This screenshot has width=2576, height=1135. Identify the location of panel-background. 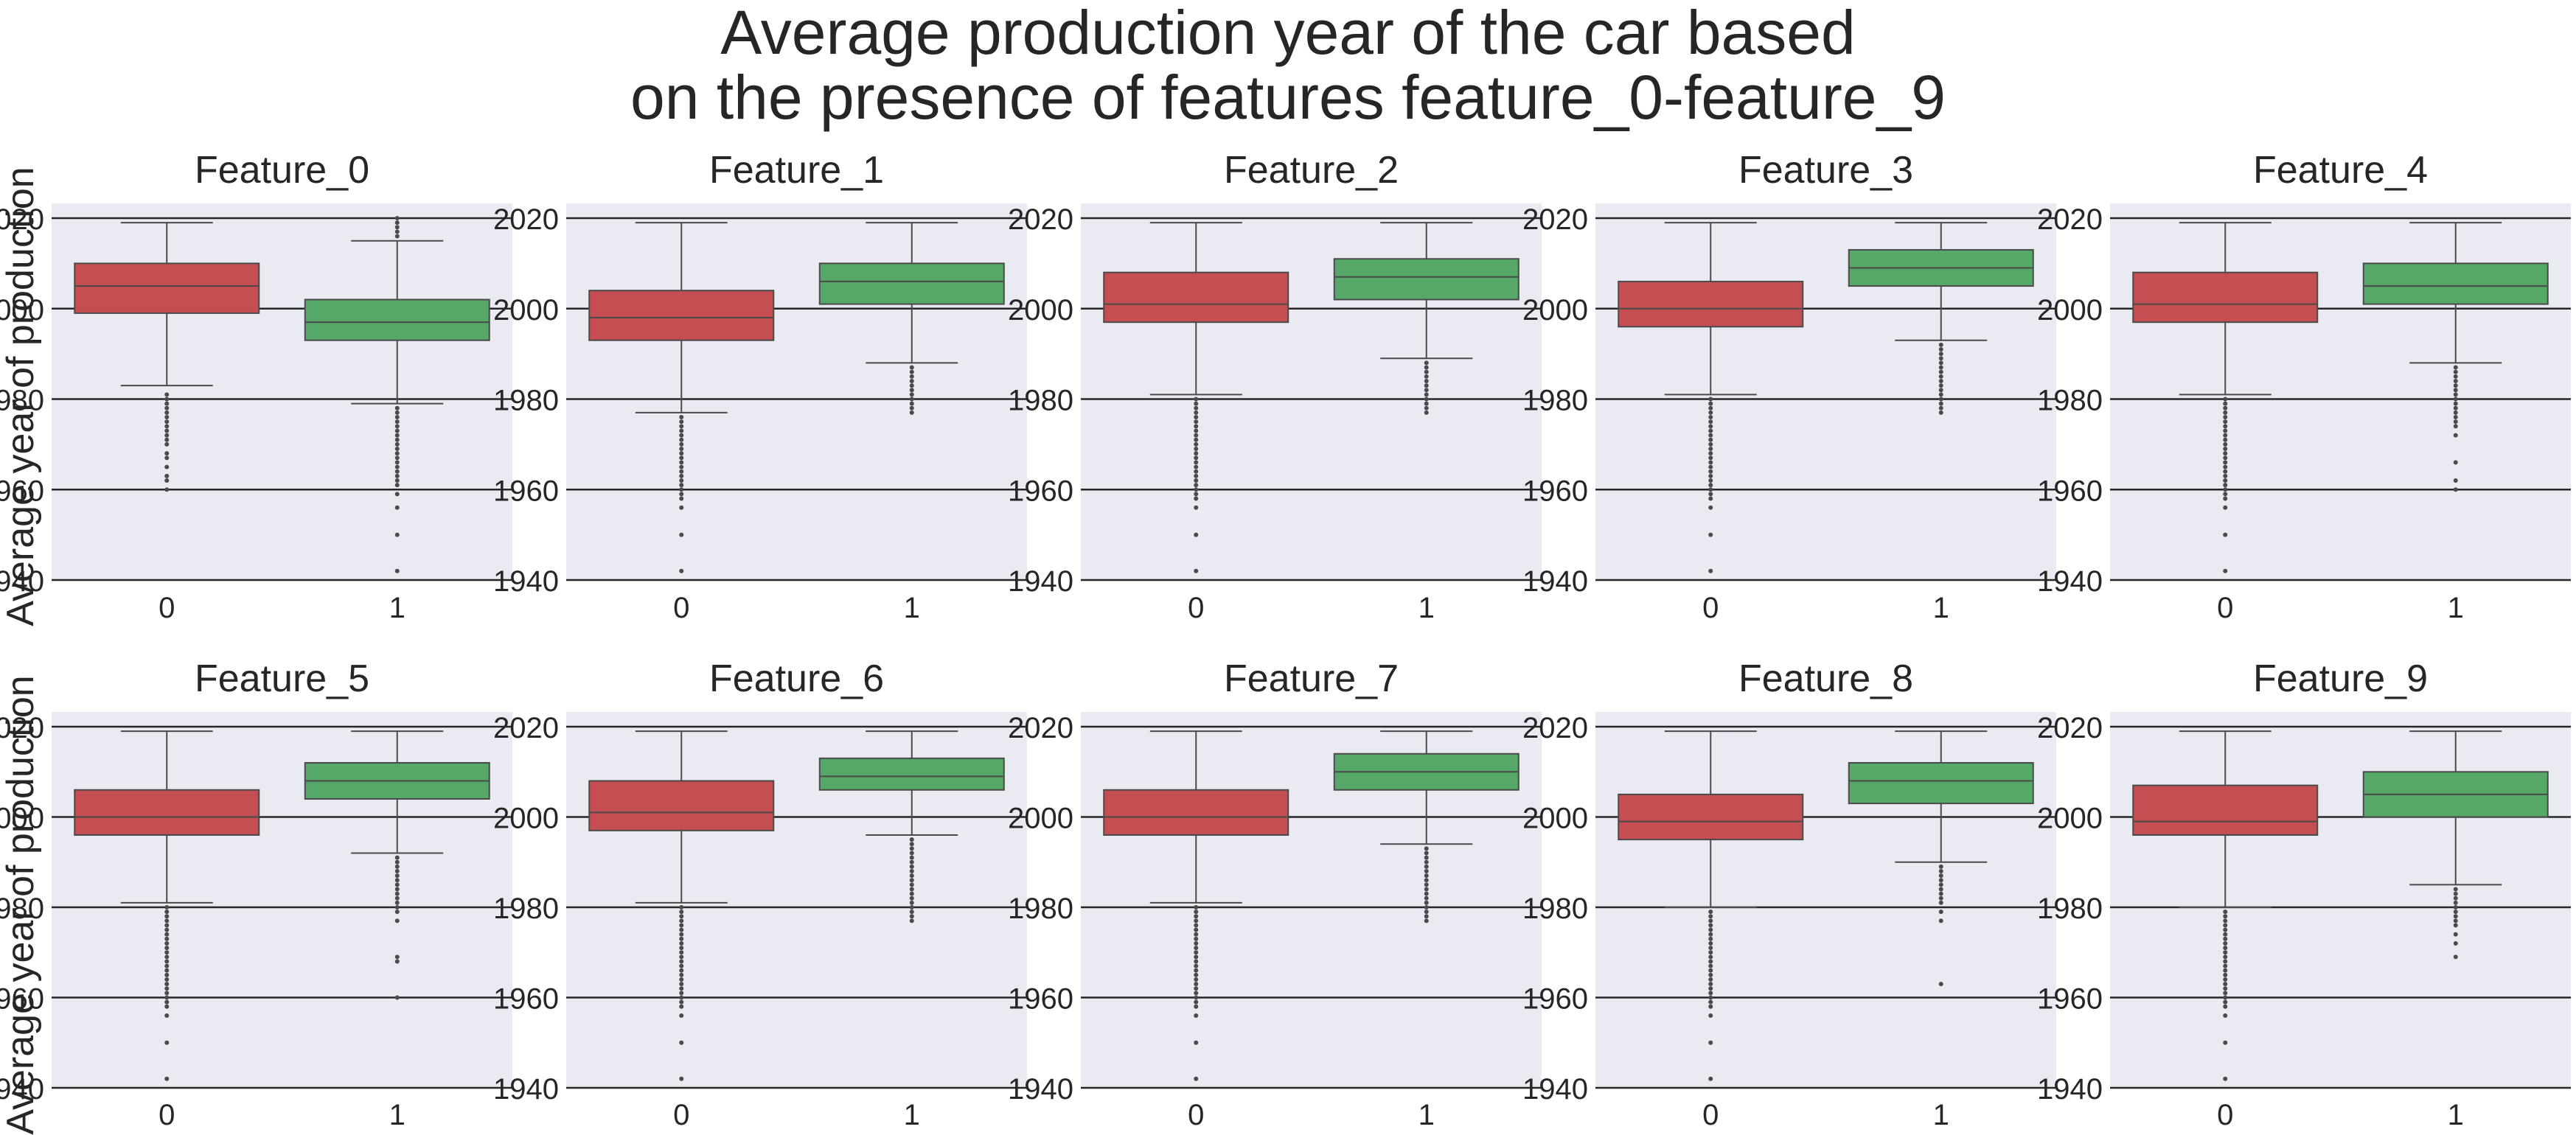
(2341, 392).